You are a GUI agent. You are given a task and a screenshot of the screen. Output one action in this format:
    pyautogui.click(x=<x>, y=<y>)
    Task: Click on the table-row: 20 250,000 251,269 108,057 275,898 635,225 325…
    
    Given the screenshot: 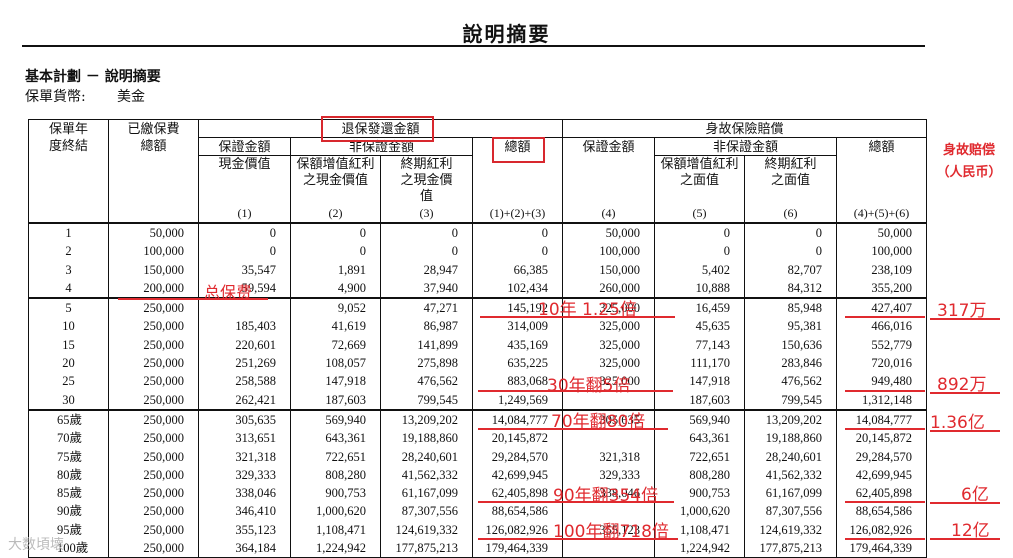 What is the action you would take?
    pyautogui.click(x=478, y=363)
    